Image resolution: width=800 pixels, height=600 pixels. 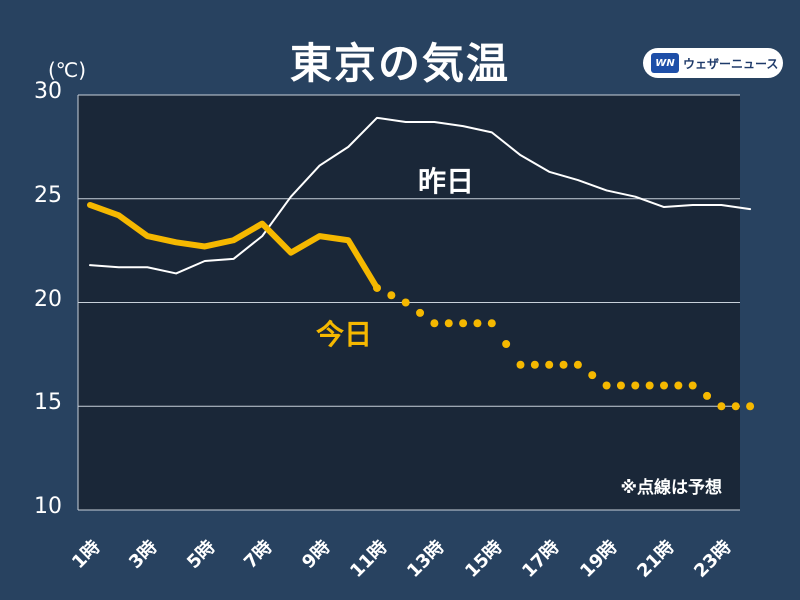 I want to click on series-label-today: 今日, so click(x=344, y=334).